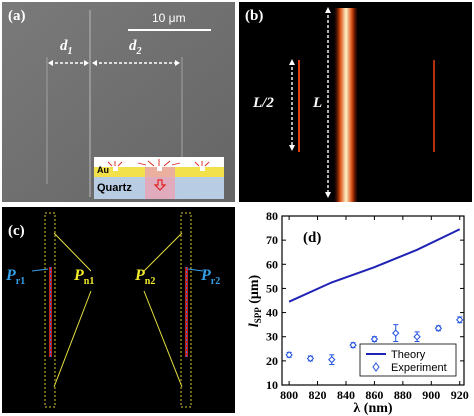 This screenshot has height=416, width=474. What do you see at coordinates (263, 103) in the screenshot?
I see `half-length-label: L/2` at bounding box center [263, 103].